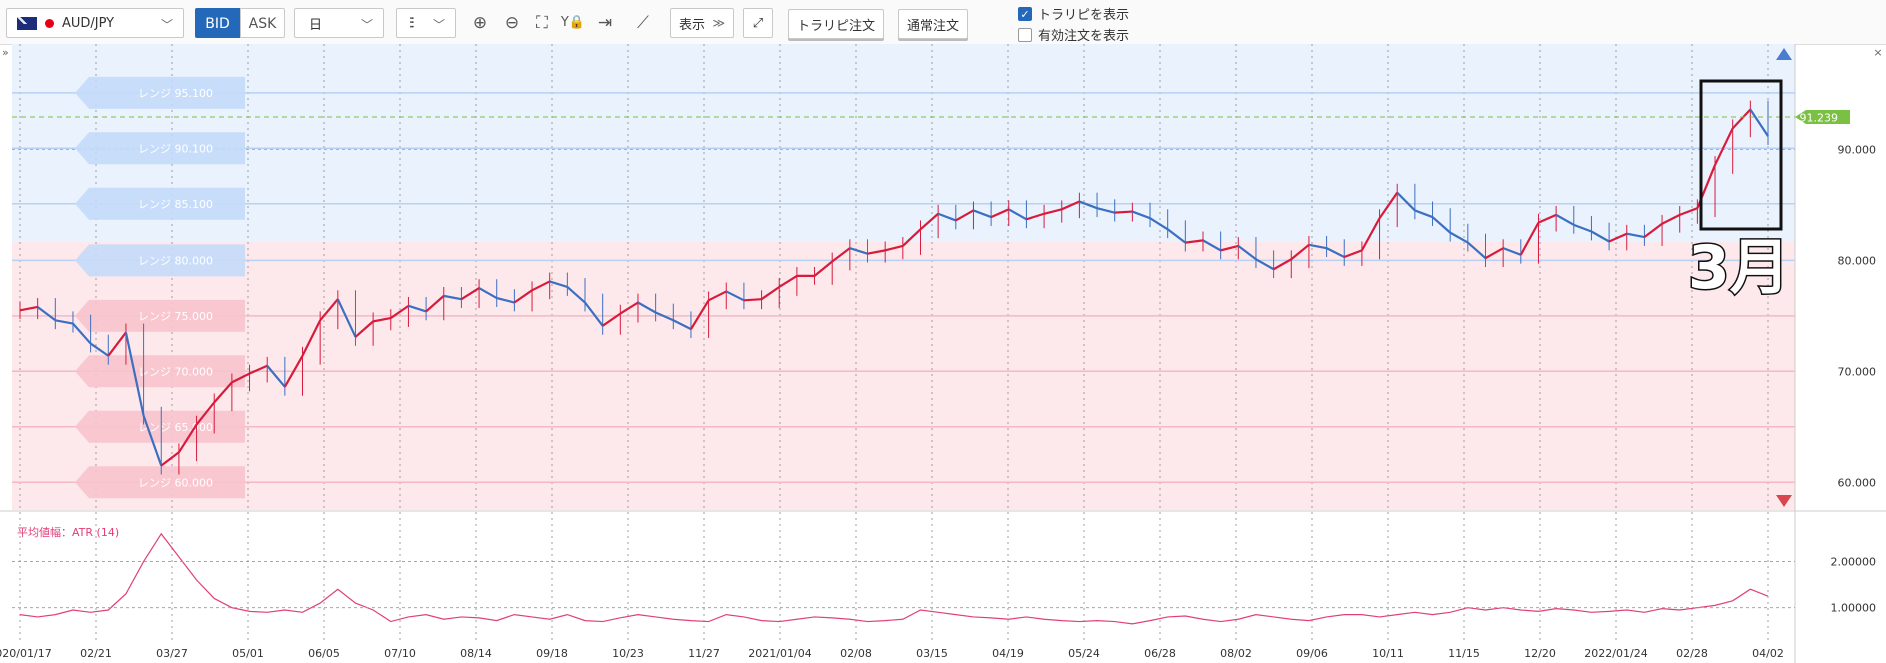 Image resolution: width=1886 pixels, height=663 pixels. What do you see at coordinates (316, 25) in the screenshot?
I see `period-label: 日` at bounding box center [316, 25].